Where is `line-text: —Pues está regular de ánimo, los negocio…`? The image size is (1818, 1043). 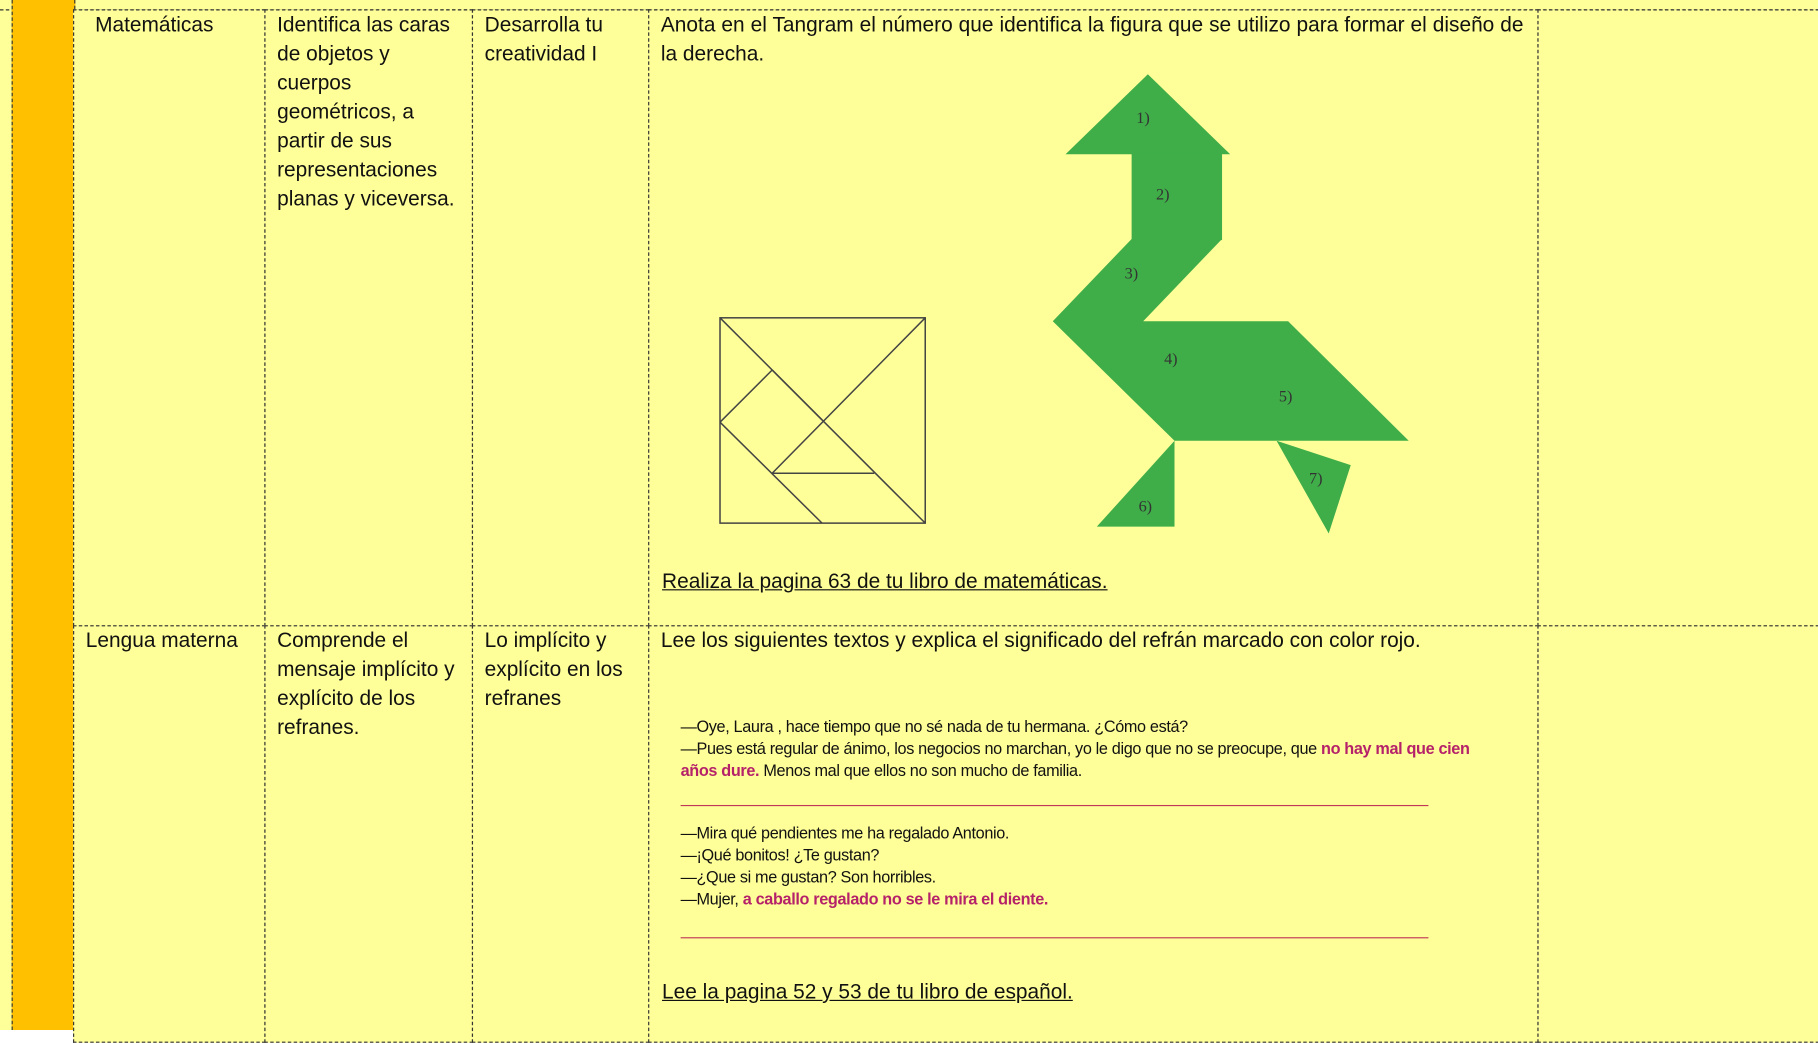
line-text: —Pues está regular de ánimo, los negocio… is located at coordinates (1001, 748).